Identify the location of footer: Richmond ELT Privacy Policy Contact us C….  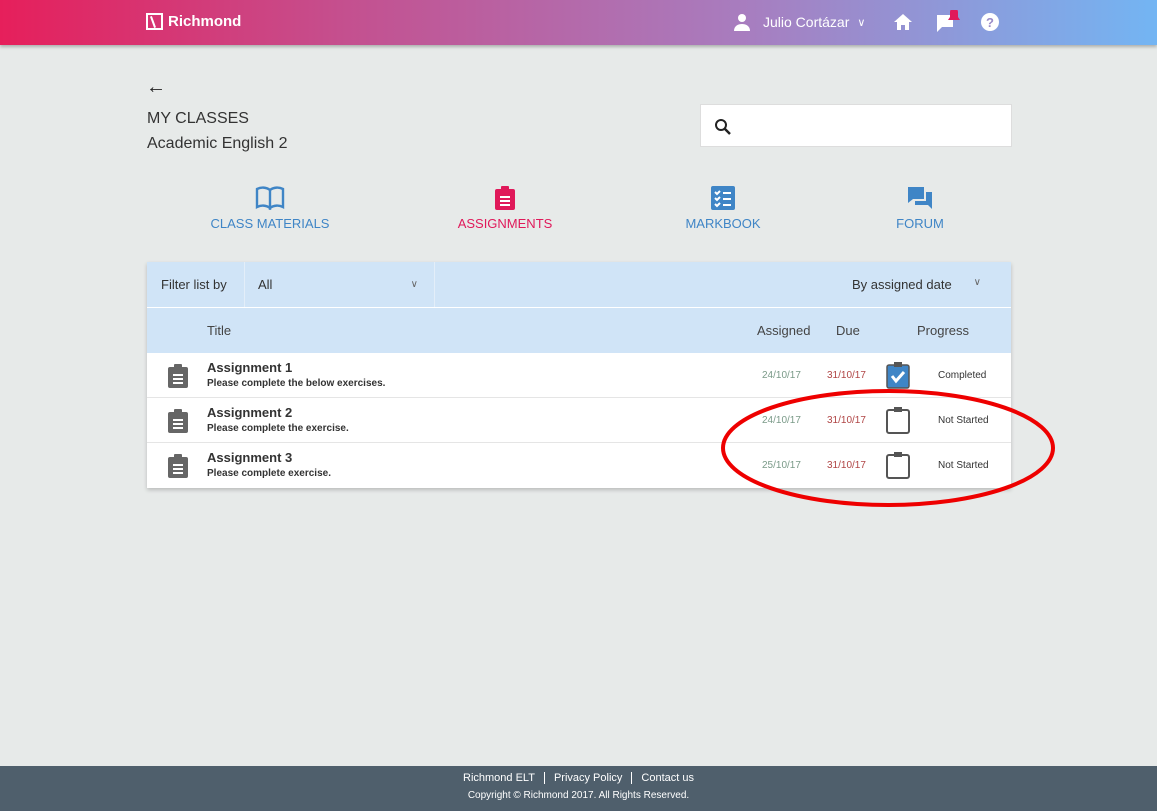
(578, 788).